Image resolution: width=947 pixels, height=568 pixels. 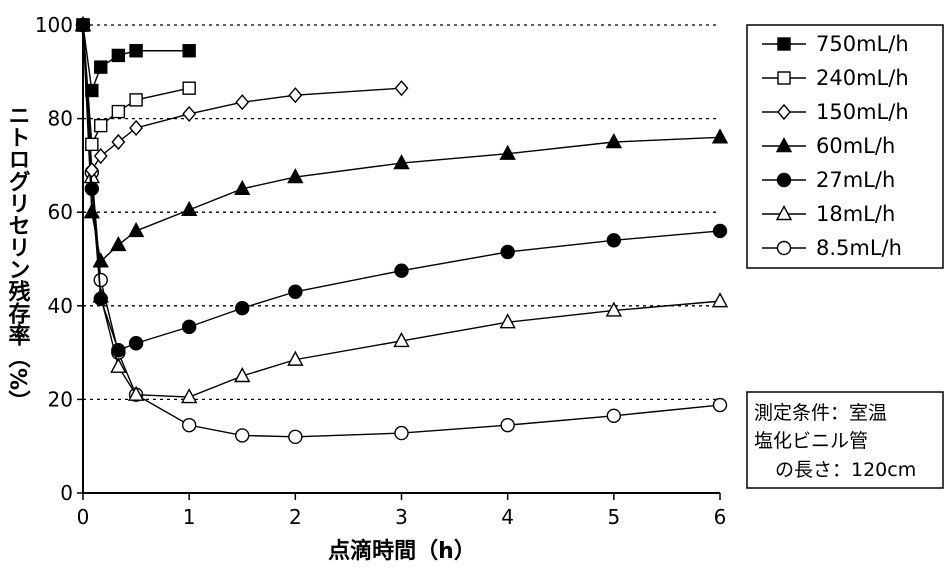 I want to click on y-tick-label-0: 0, so click(x=66, y=493).